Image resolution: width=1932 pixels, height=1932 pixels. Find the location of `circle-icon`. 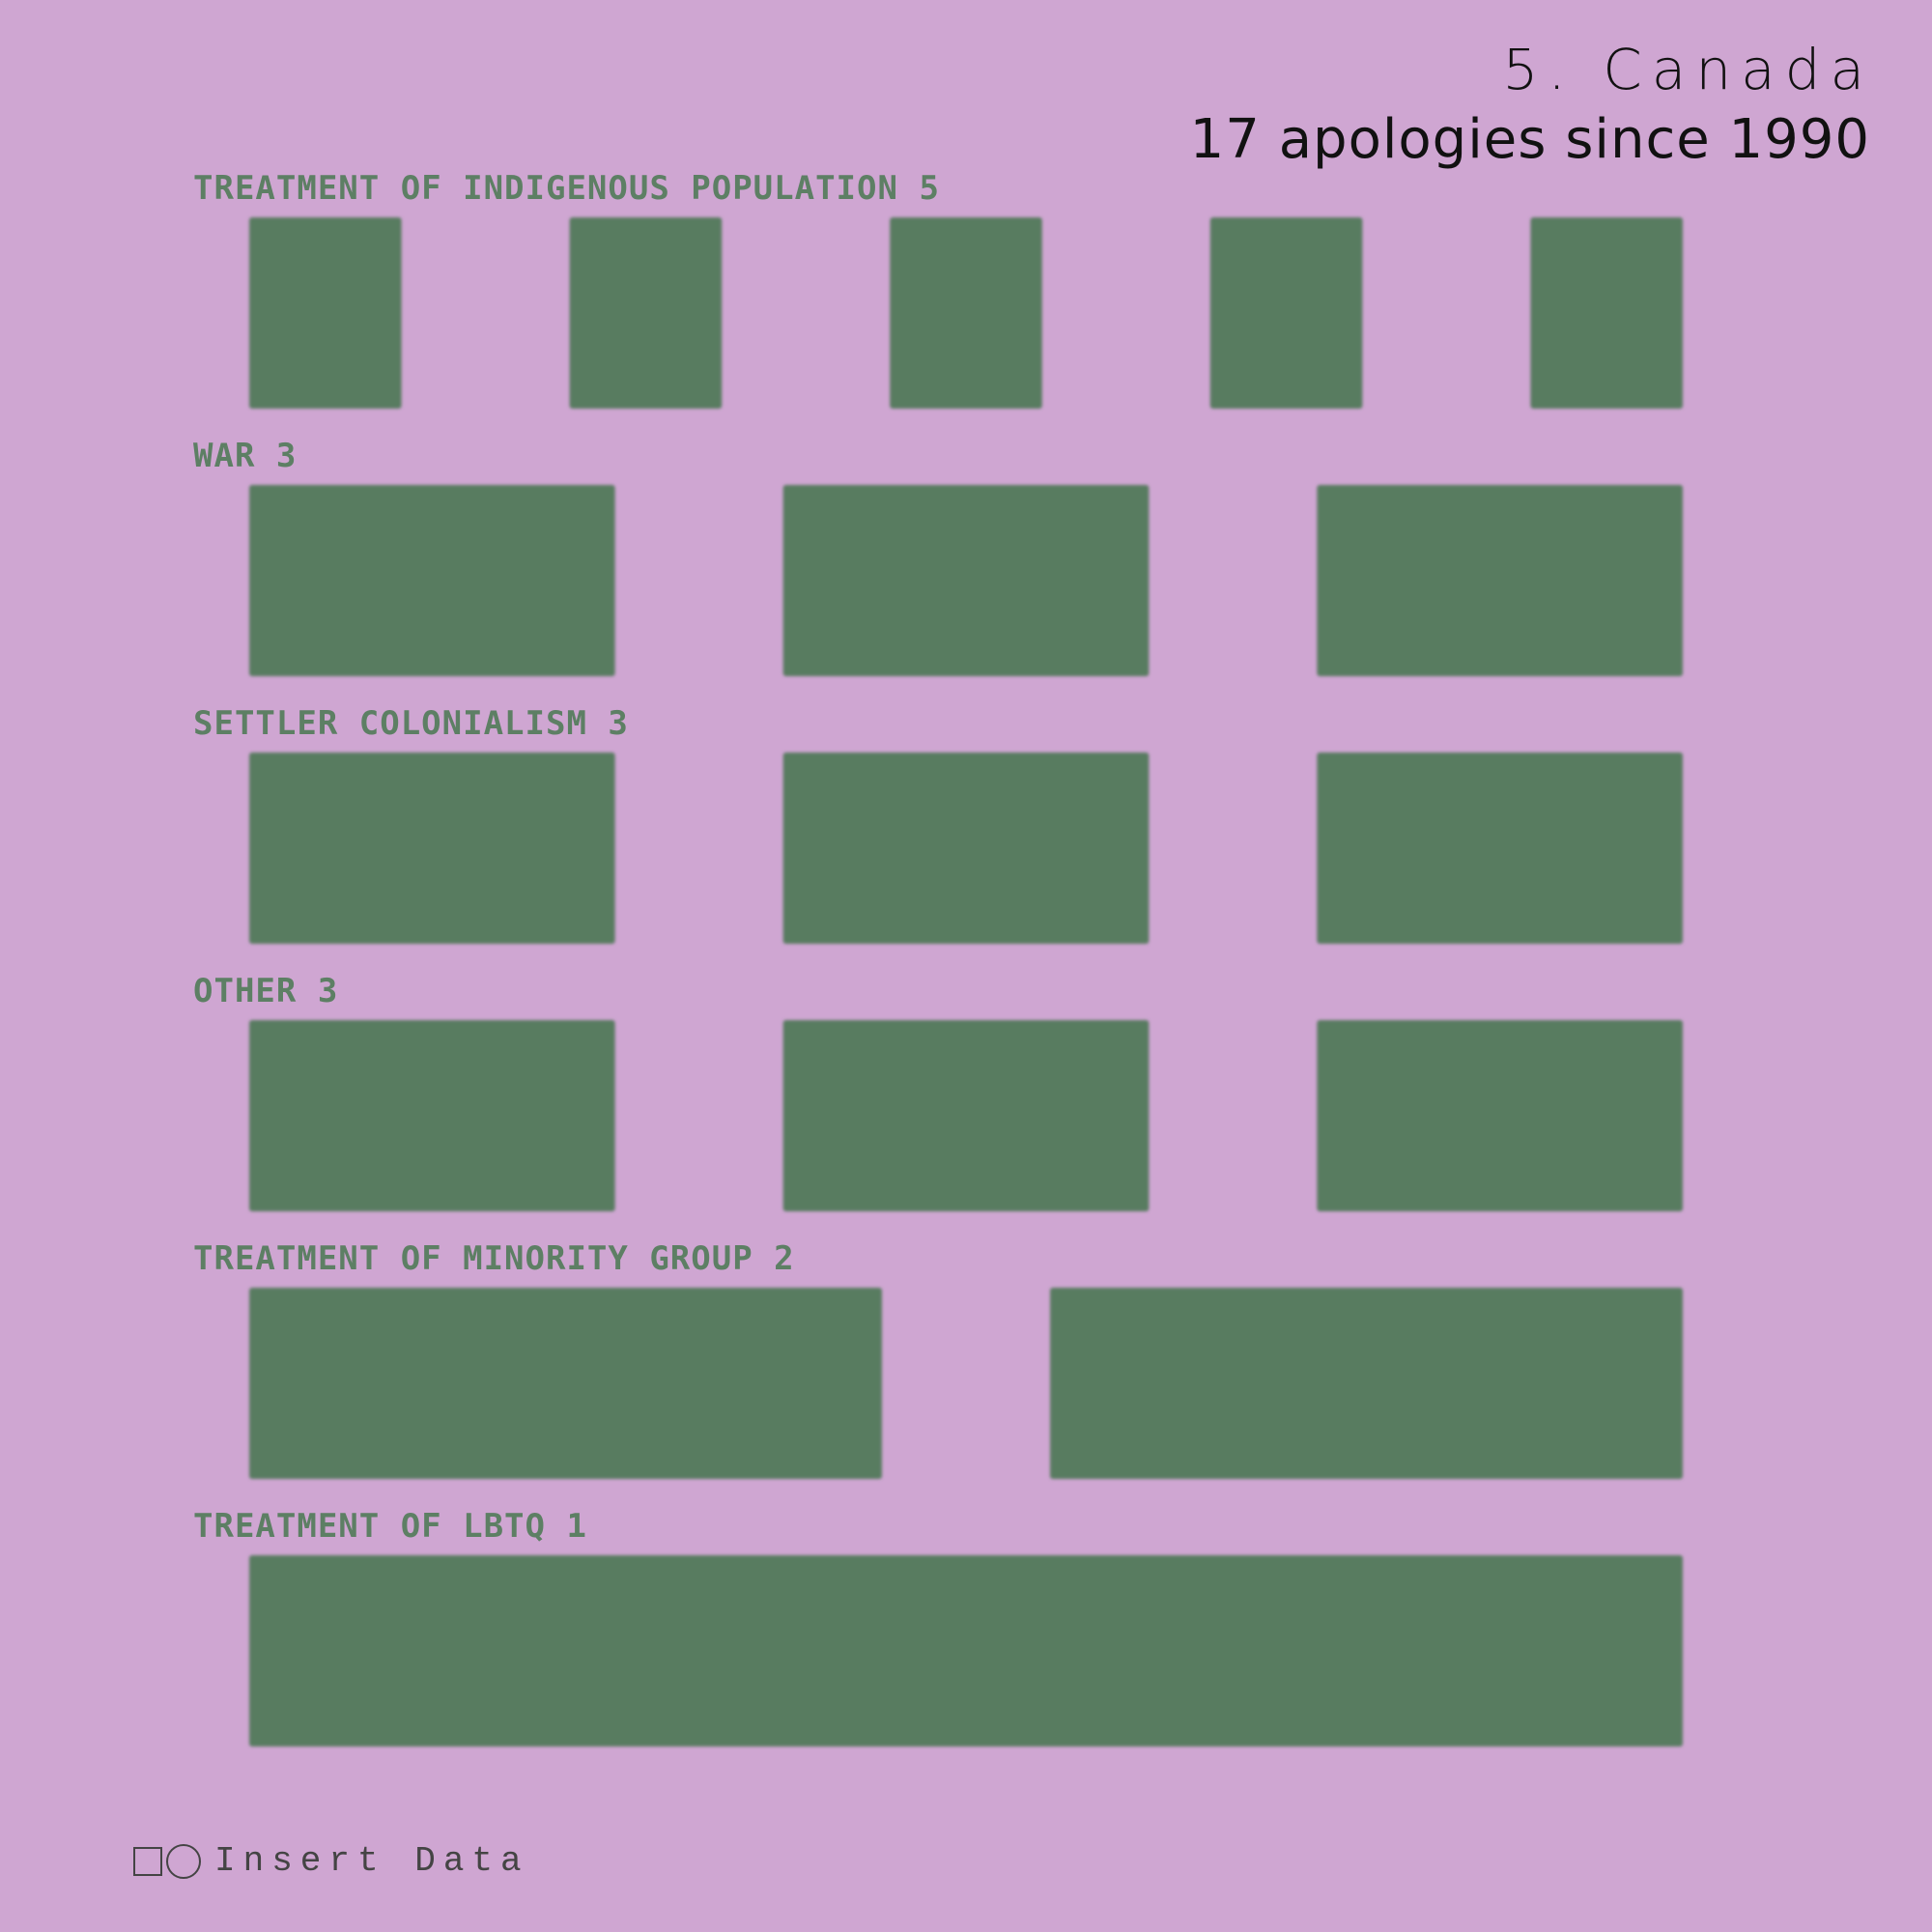

circle-icon is located at coordinates (183, 1861).